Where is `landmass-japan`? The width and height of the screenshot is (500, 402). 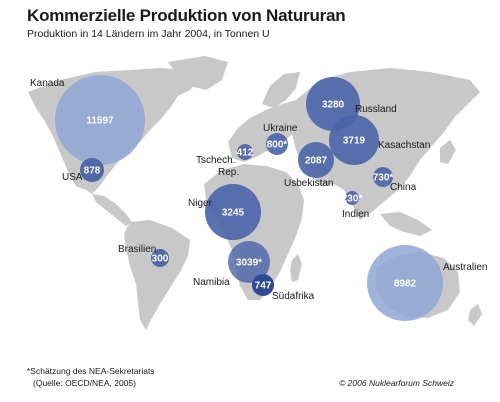 landmass-japan is located at coordinates (448, 152).